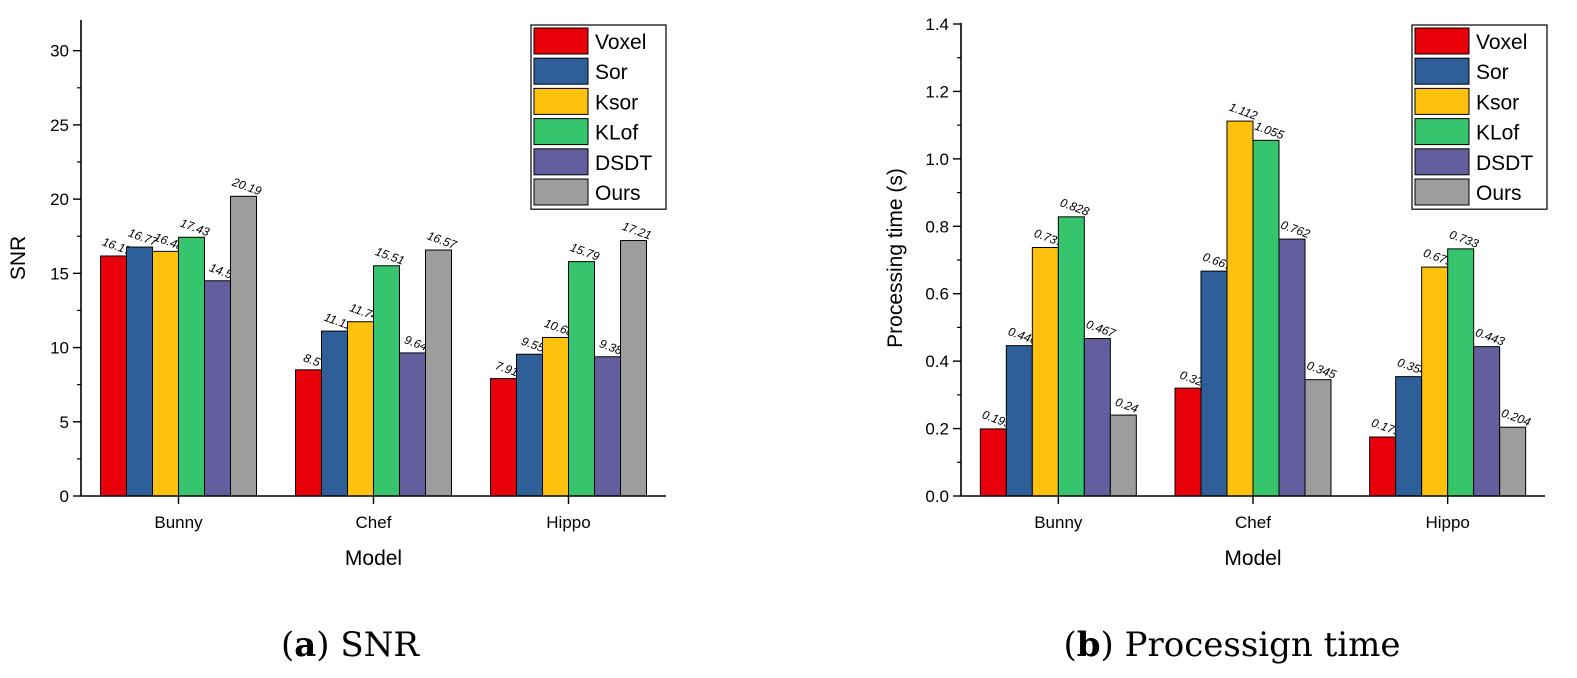 This screenshot has width=1577, height=678. Describe the element at coordinates (937, 361) in the screenshot. I see `y-tick-label: 0.4` at that location.